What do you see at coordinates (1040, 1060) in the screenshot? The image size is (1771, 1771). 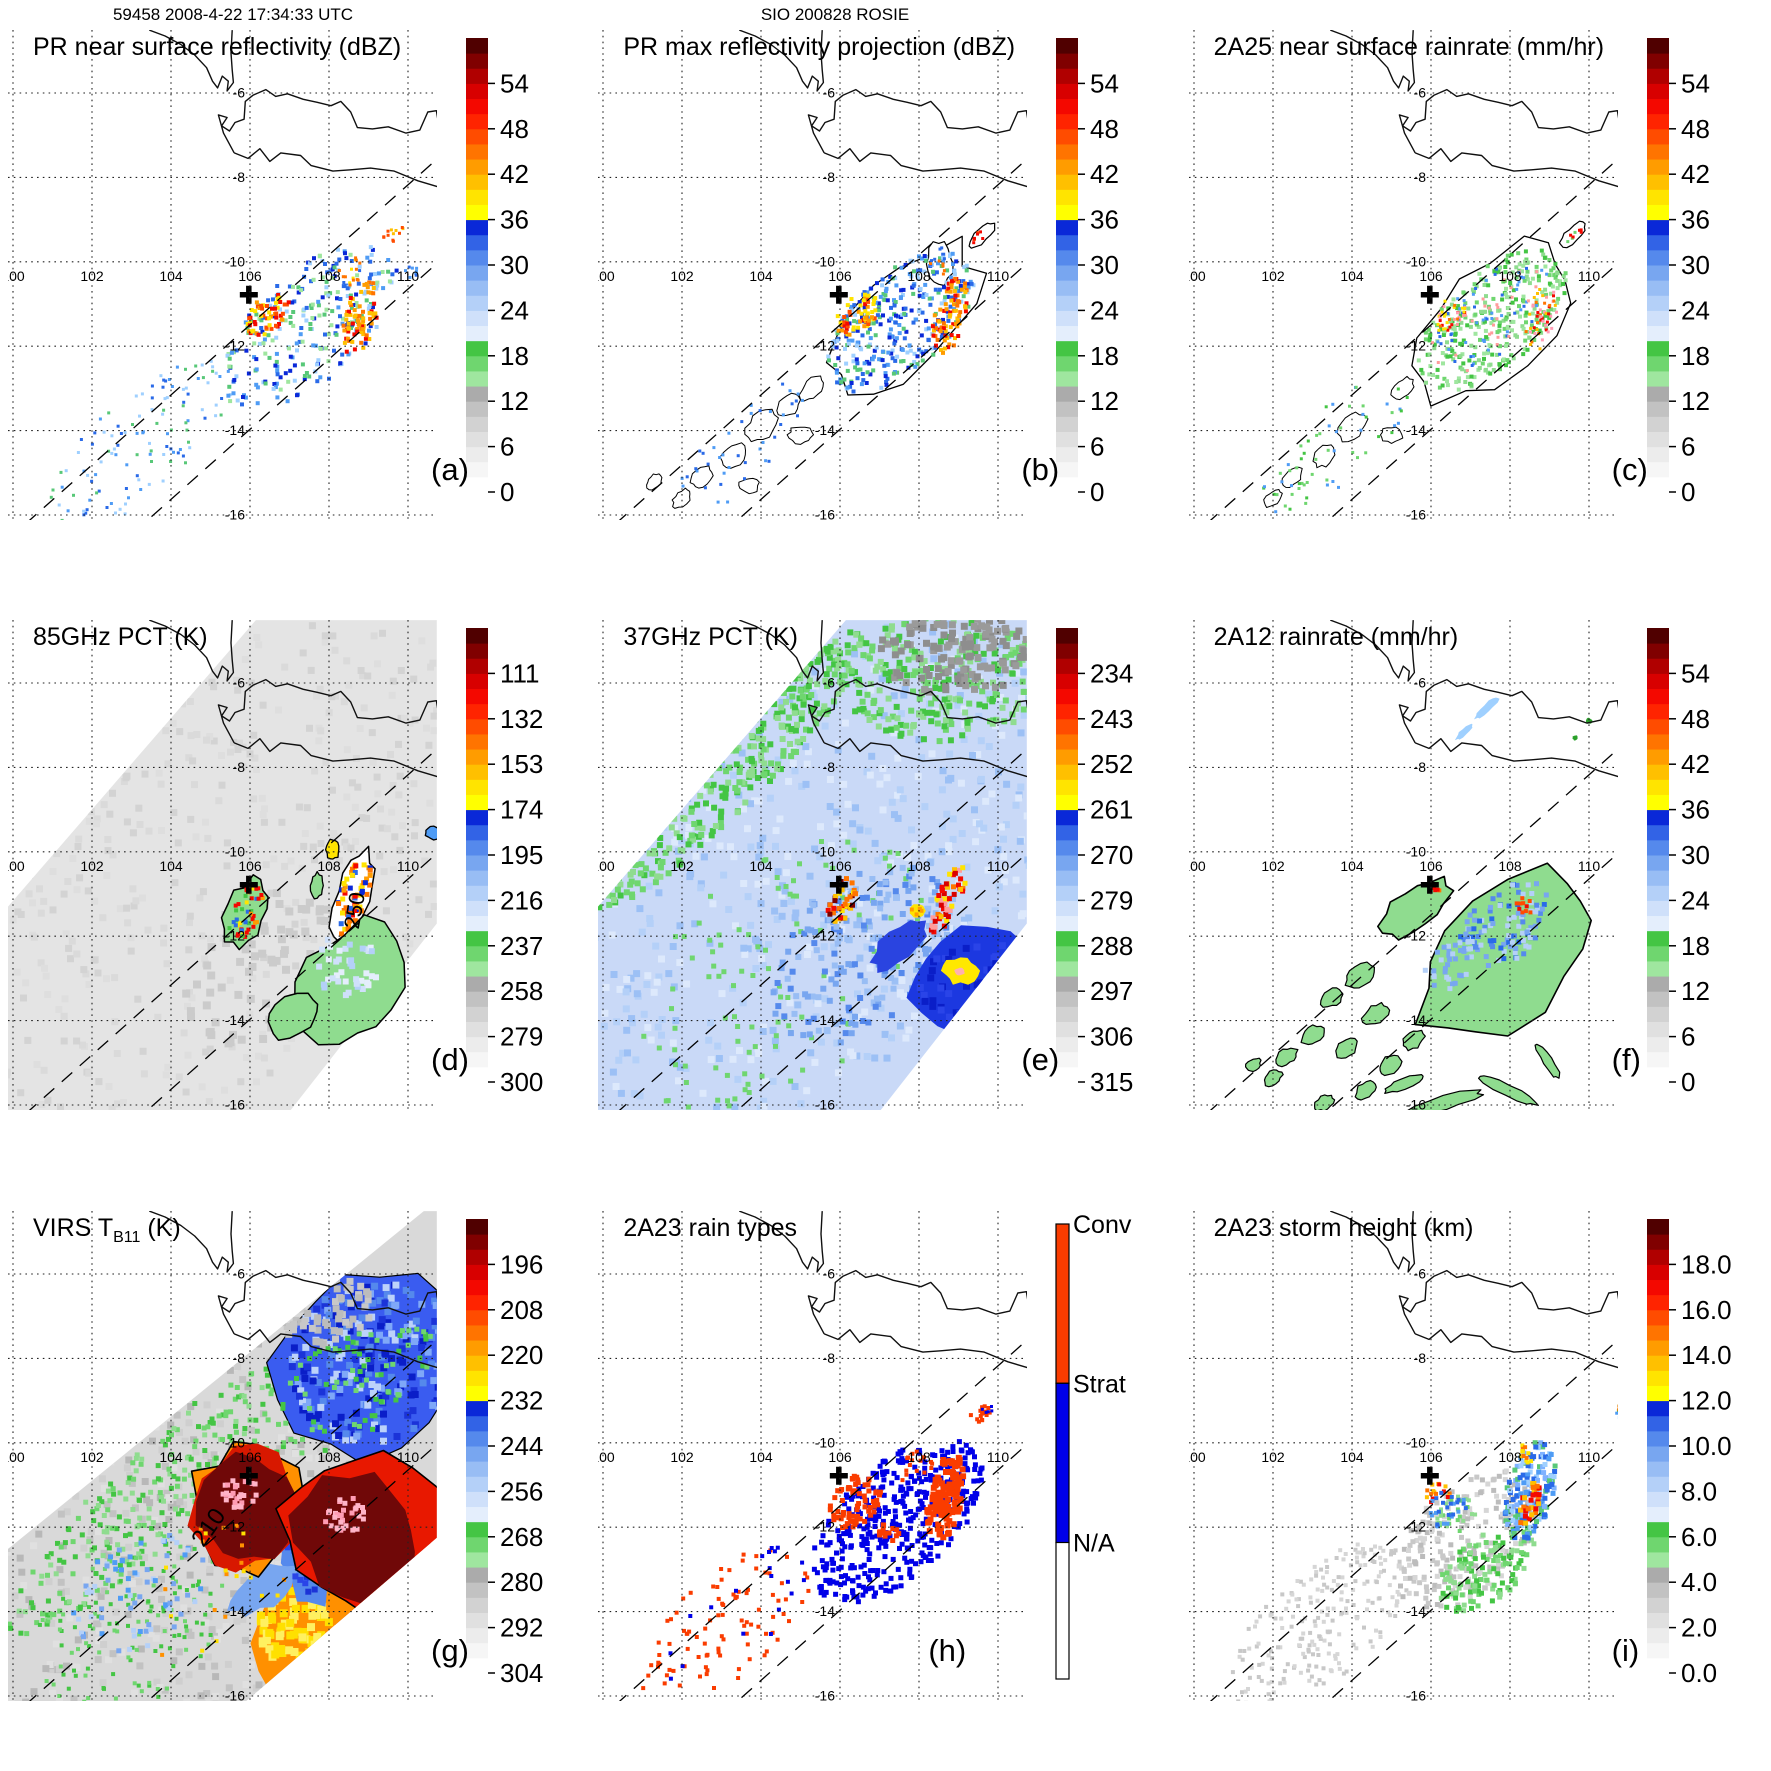 I see `panel-letter: (e)` at bounding box center [1040, 1060].